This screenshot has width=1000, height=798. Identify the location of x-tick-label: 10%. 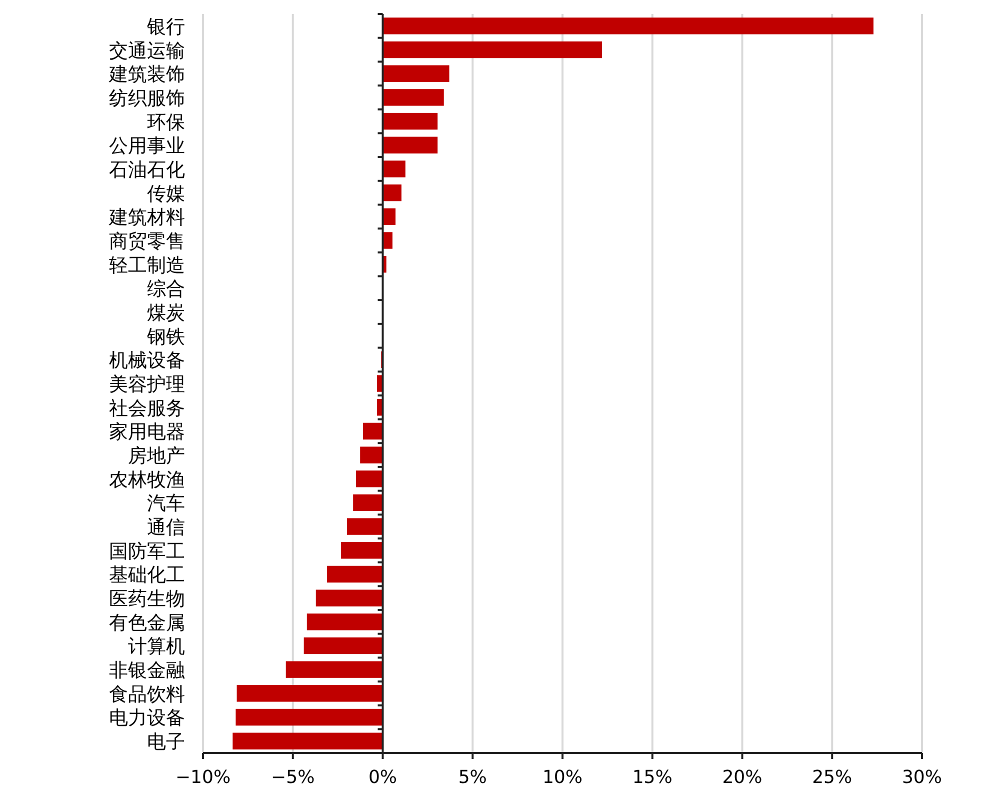
(562, 777).